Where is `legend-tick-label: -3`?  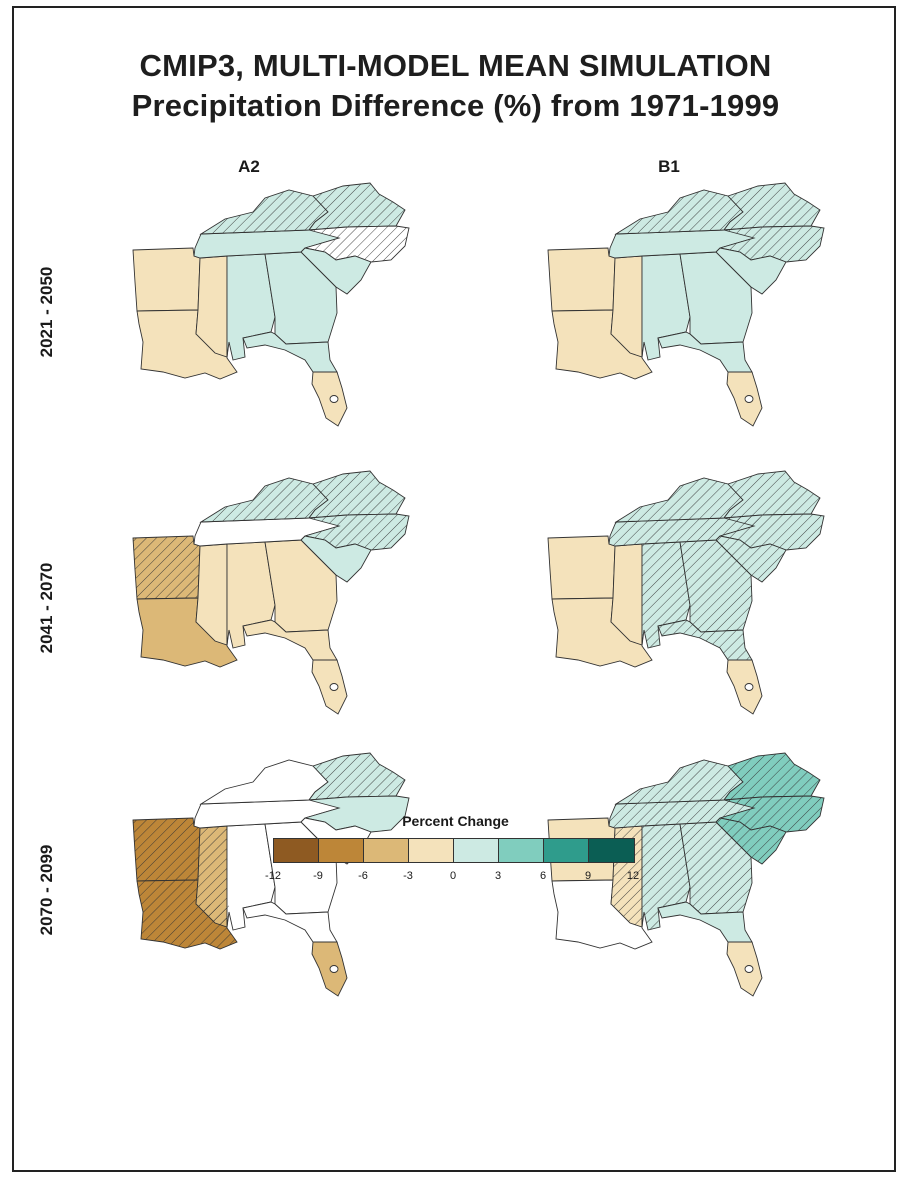
legend-tick-label: -3 is located at coordinates (408, 876).